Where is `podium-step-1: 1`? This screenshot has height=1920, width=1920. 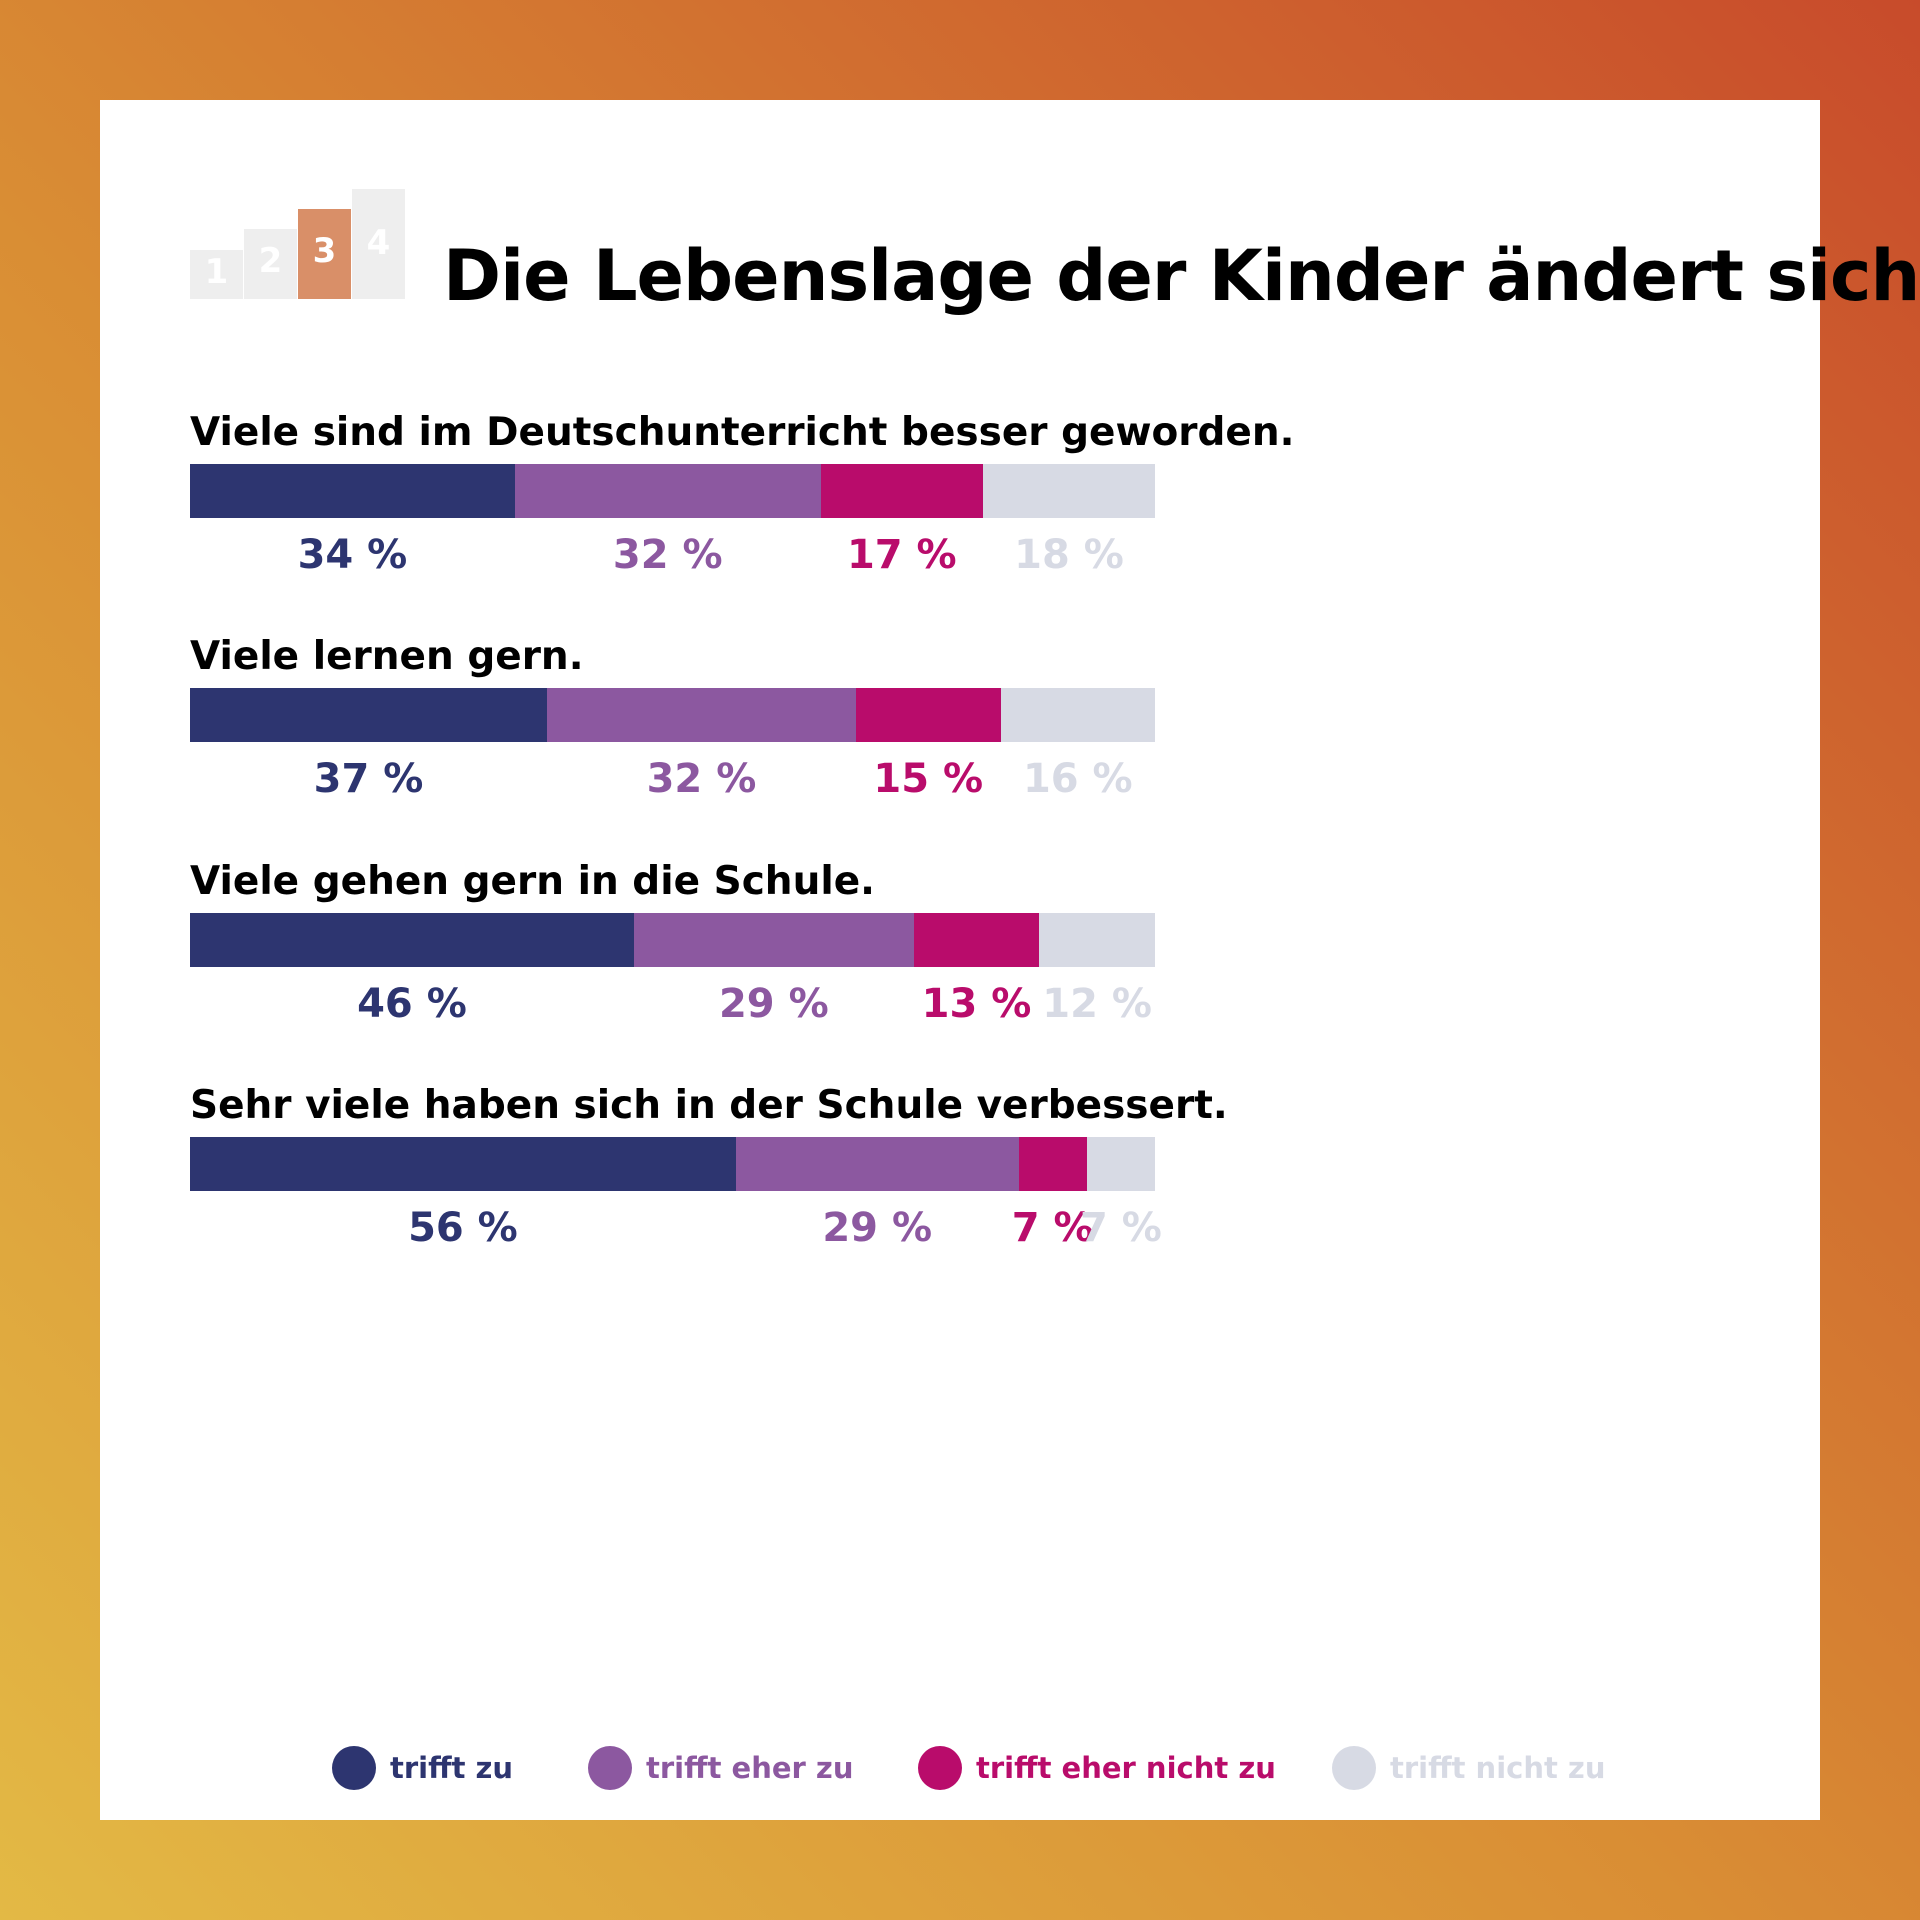
podium-step-1: 1 is located at coordinates (216, 274).